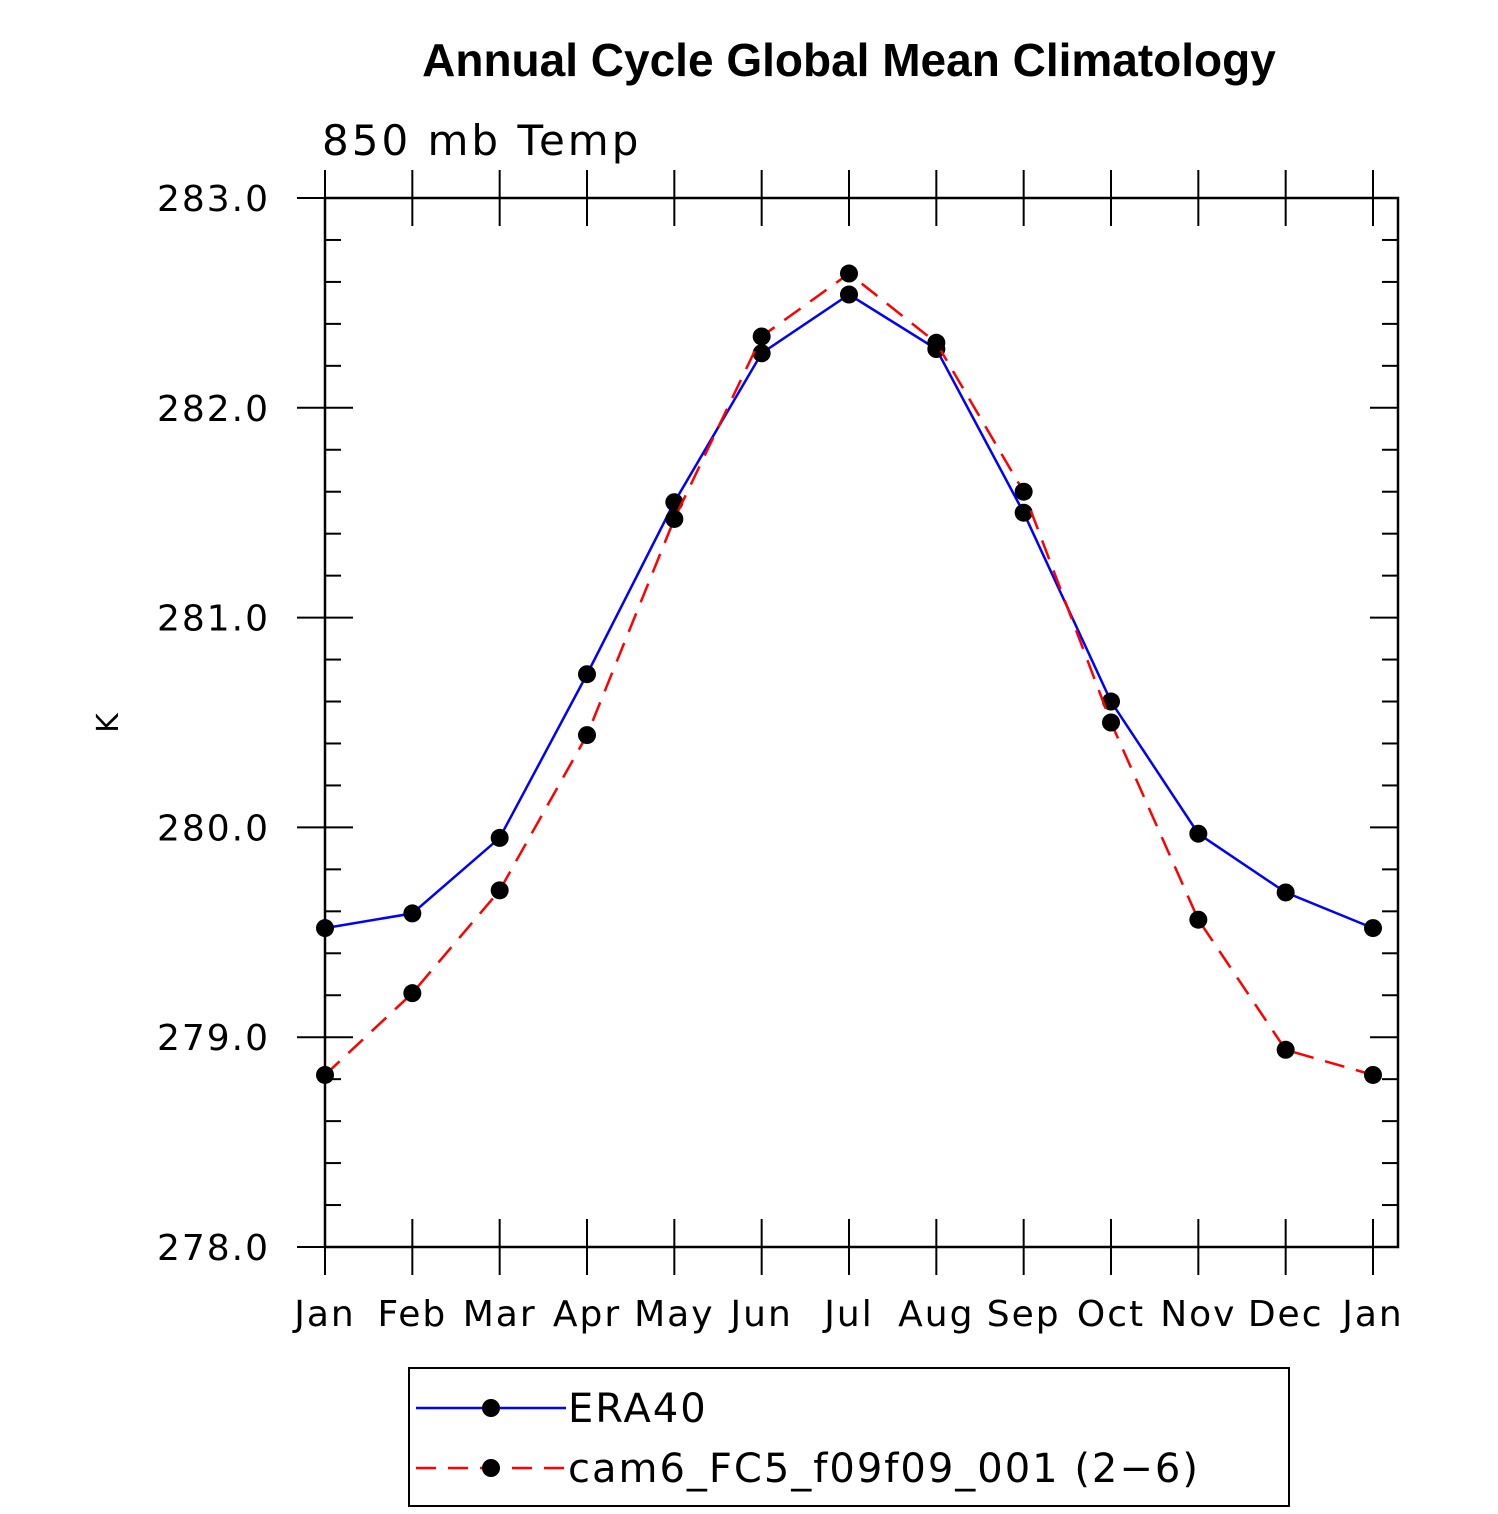 This screenshot has height=1514, width=1498. I want to click on legend: ERA40 cam6_FC5_f09f09_001 (2−6), so click(808, 1439).